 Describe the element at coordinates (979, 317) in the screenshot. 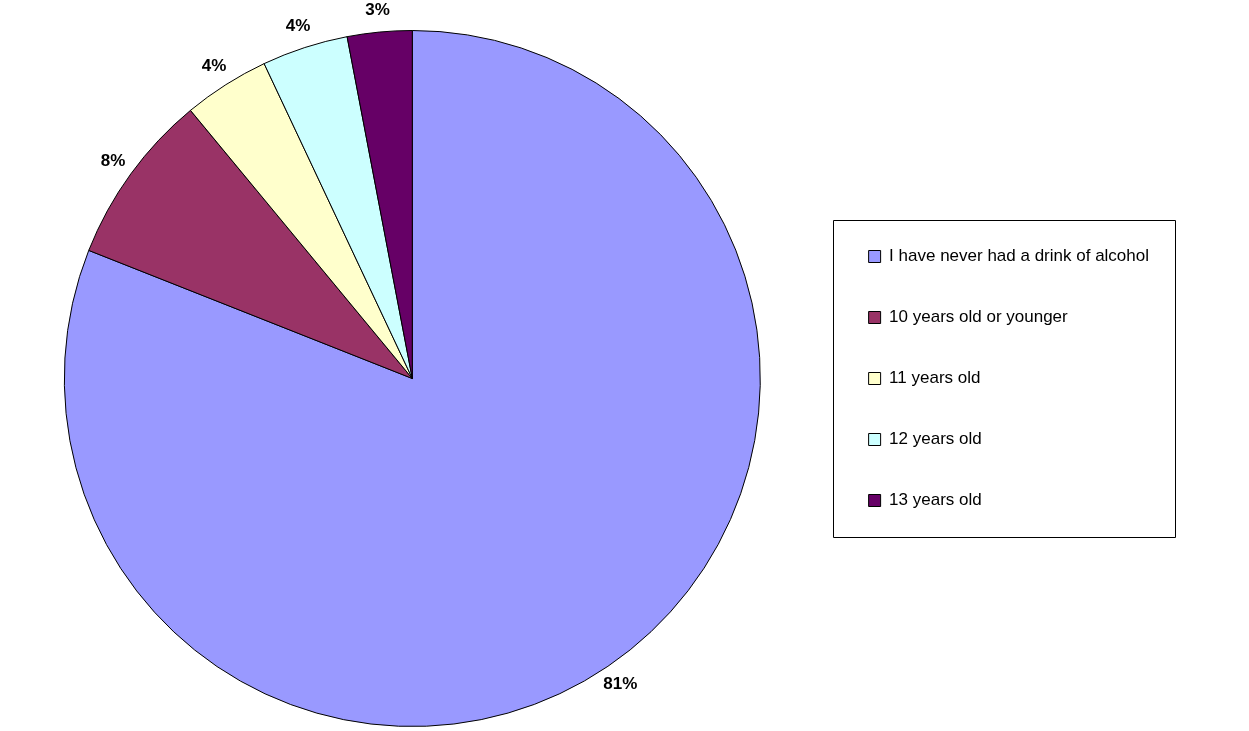

I see `legend-label: 10 years old or younger` at that location.